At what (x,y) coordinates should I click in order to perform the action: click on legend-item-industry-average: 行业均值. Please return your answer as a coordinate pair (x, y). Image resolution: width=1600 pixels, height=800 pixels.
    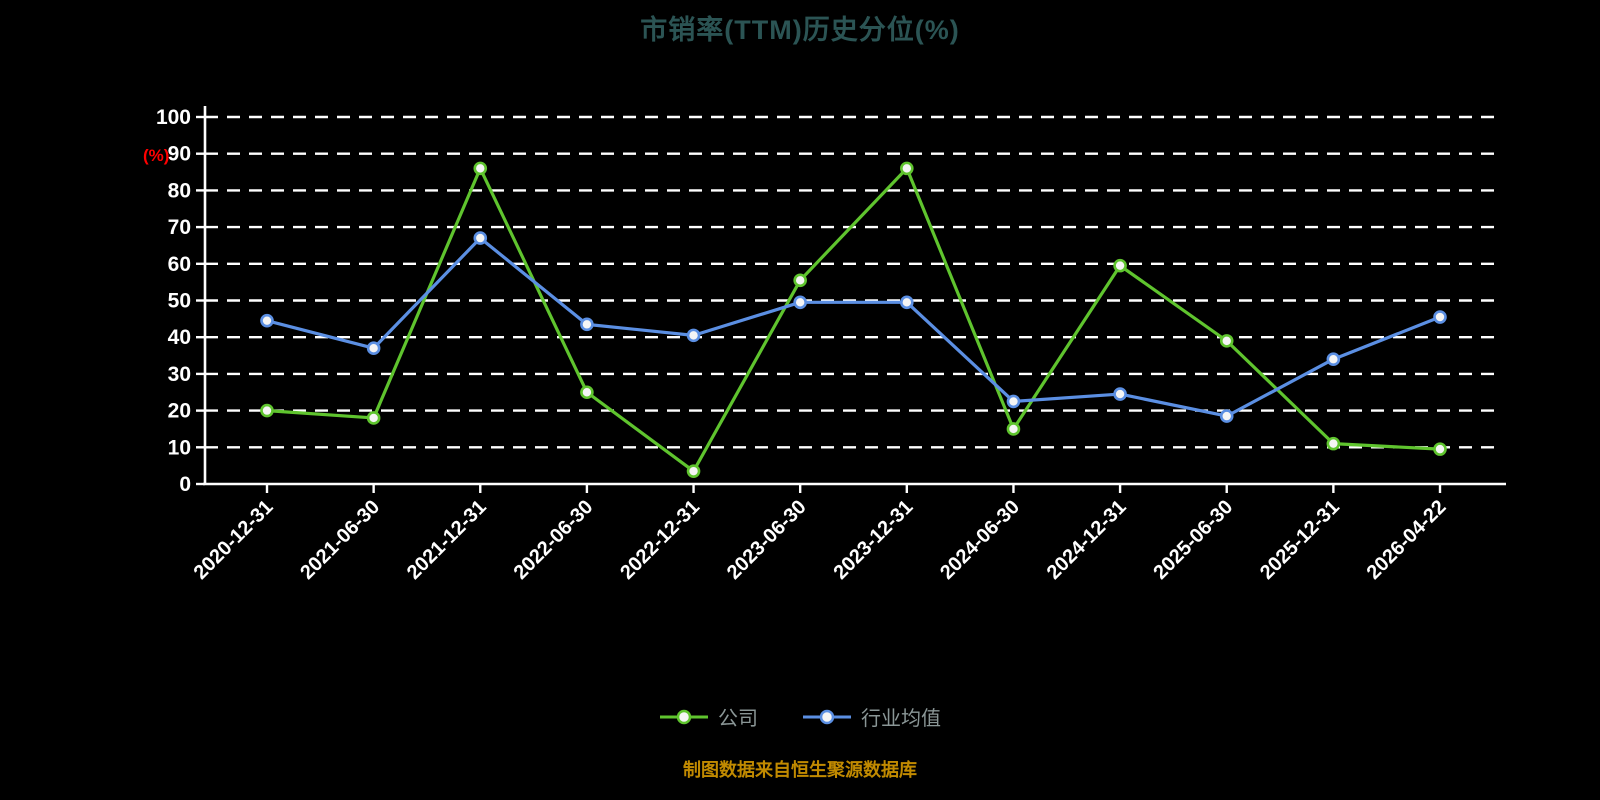
    Looking at the image, I should click on (871, 716).